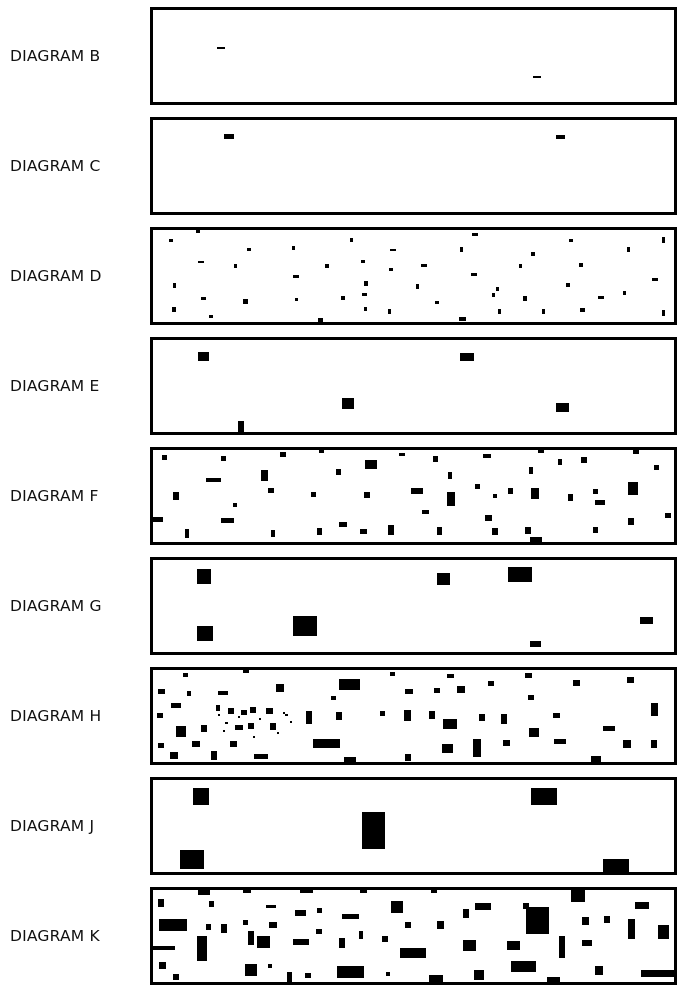 This screenshot has height=985, width=683. What do you see at coordinates (55, 166) in the screenshot?
I see `diagram-label: DIAGRAM C` at bounding box center [55, 166].